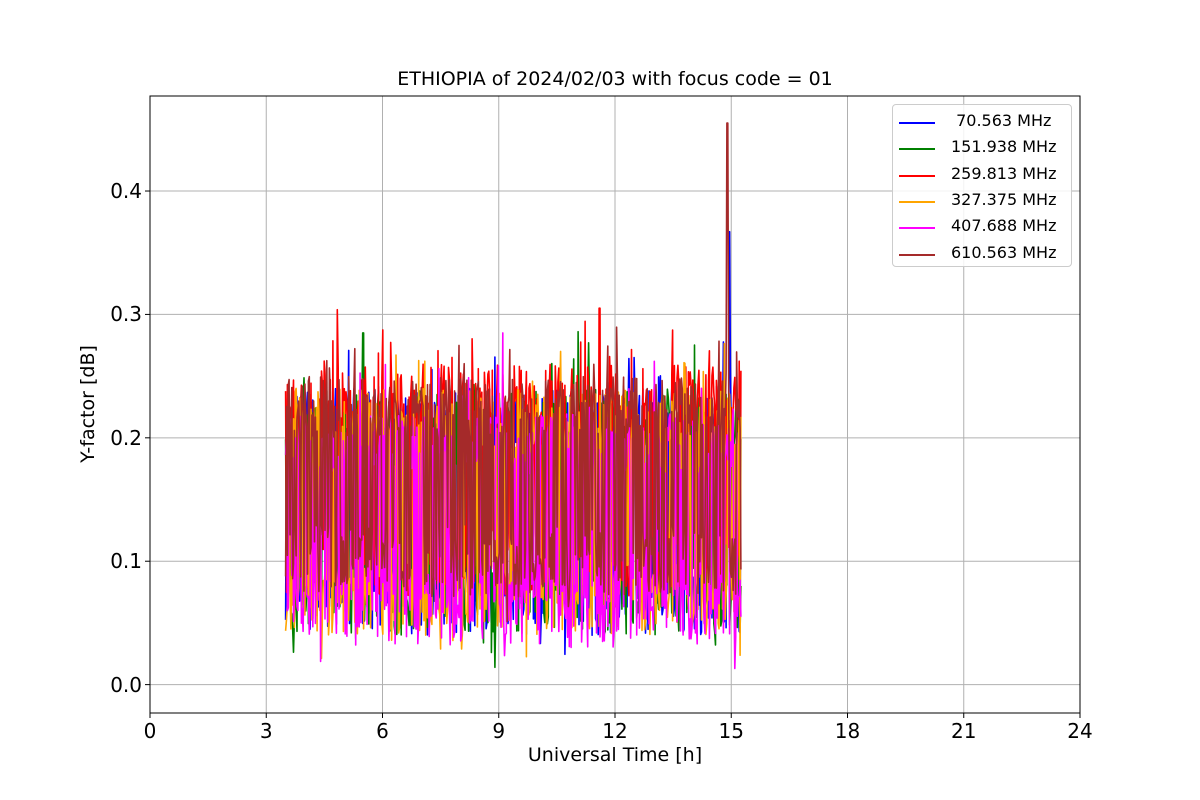 Image resolution: width=1200 pixels, height=800 pixels. I want to click on legend-label: 407.688 MHz, so click(1004, 226).